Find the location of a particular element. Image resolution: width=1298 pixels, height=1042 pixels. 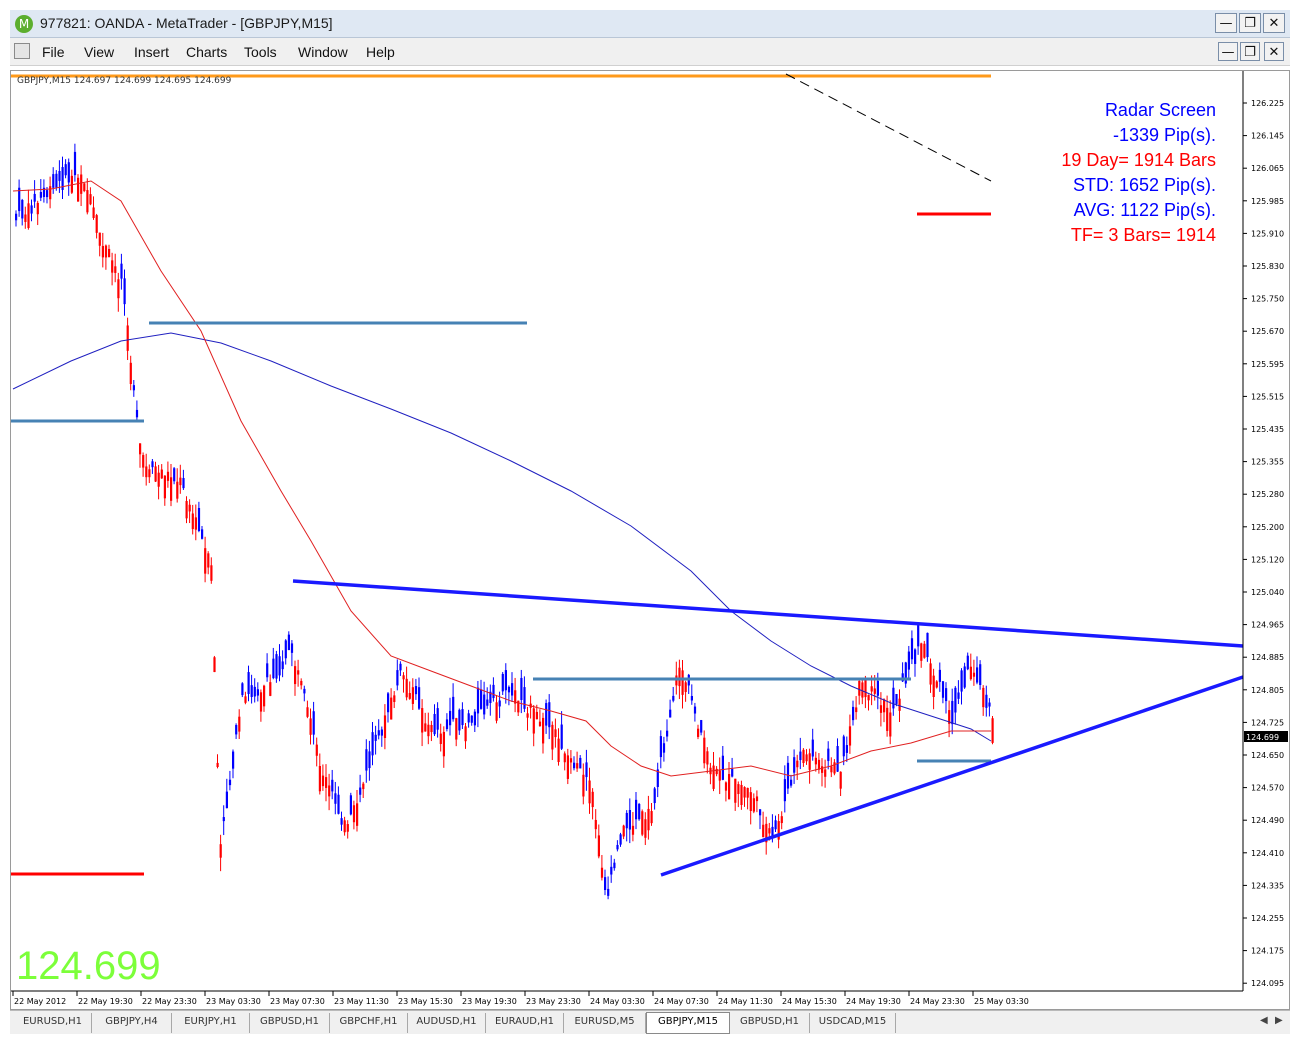

tab-euraud-h1: EURAUD,H1 is located at coordinates (525, 1023).